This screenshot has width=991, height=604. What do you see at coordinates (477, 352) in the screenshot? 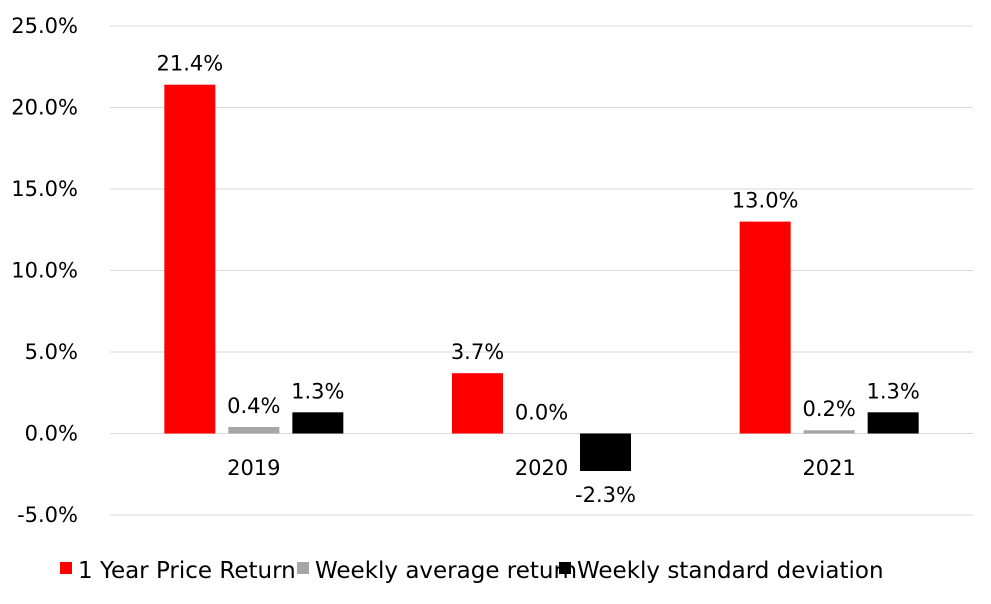
I see `data-label: 3.7%` at bounding box center [477, 352].